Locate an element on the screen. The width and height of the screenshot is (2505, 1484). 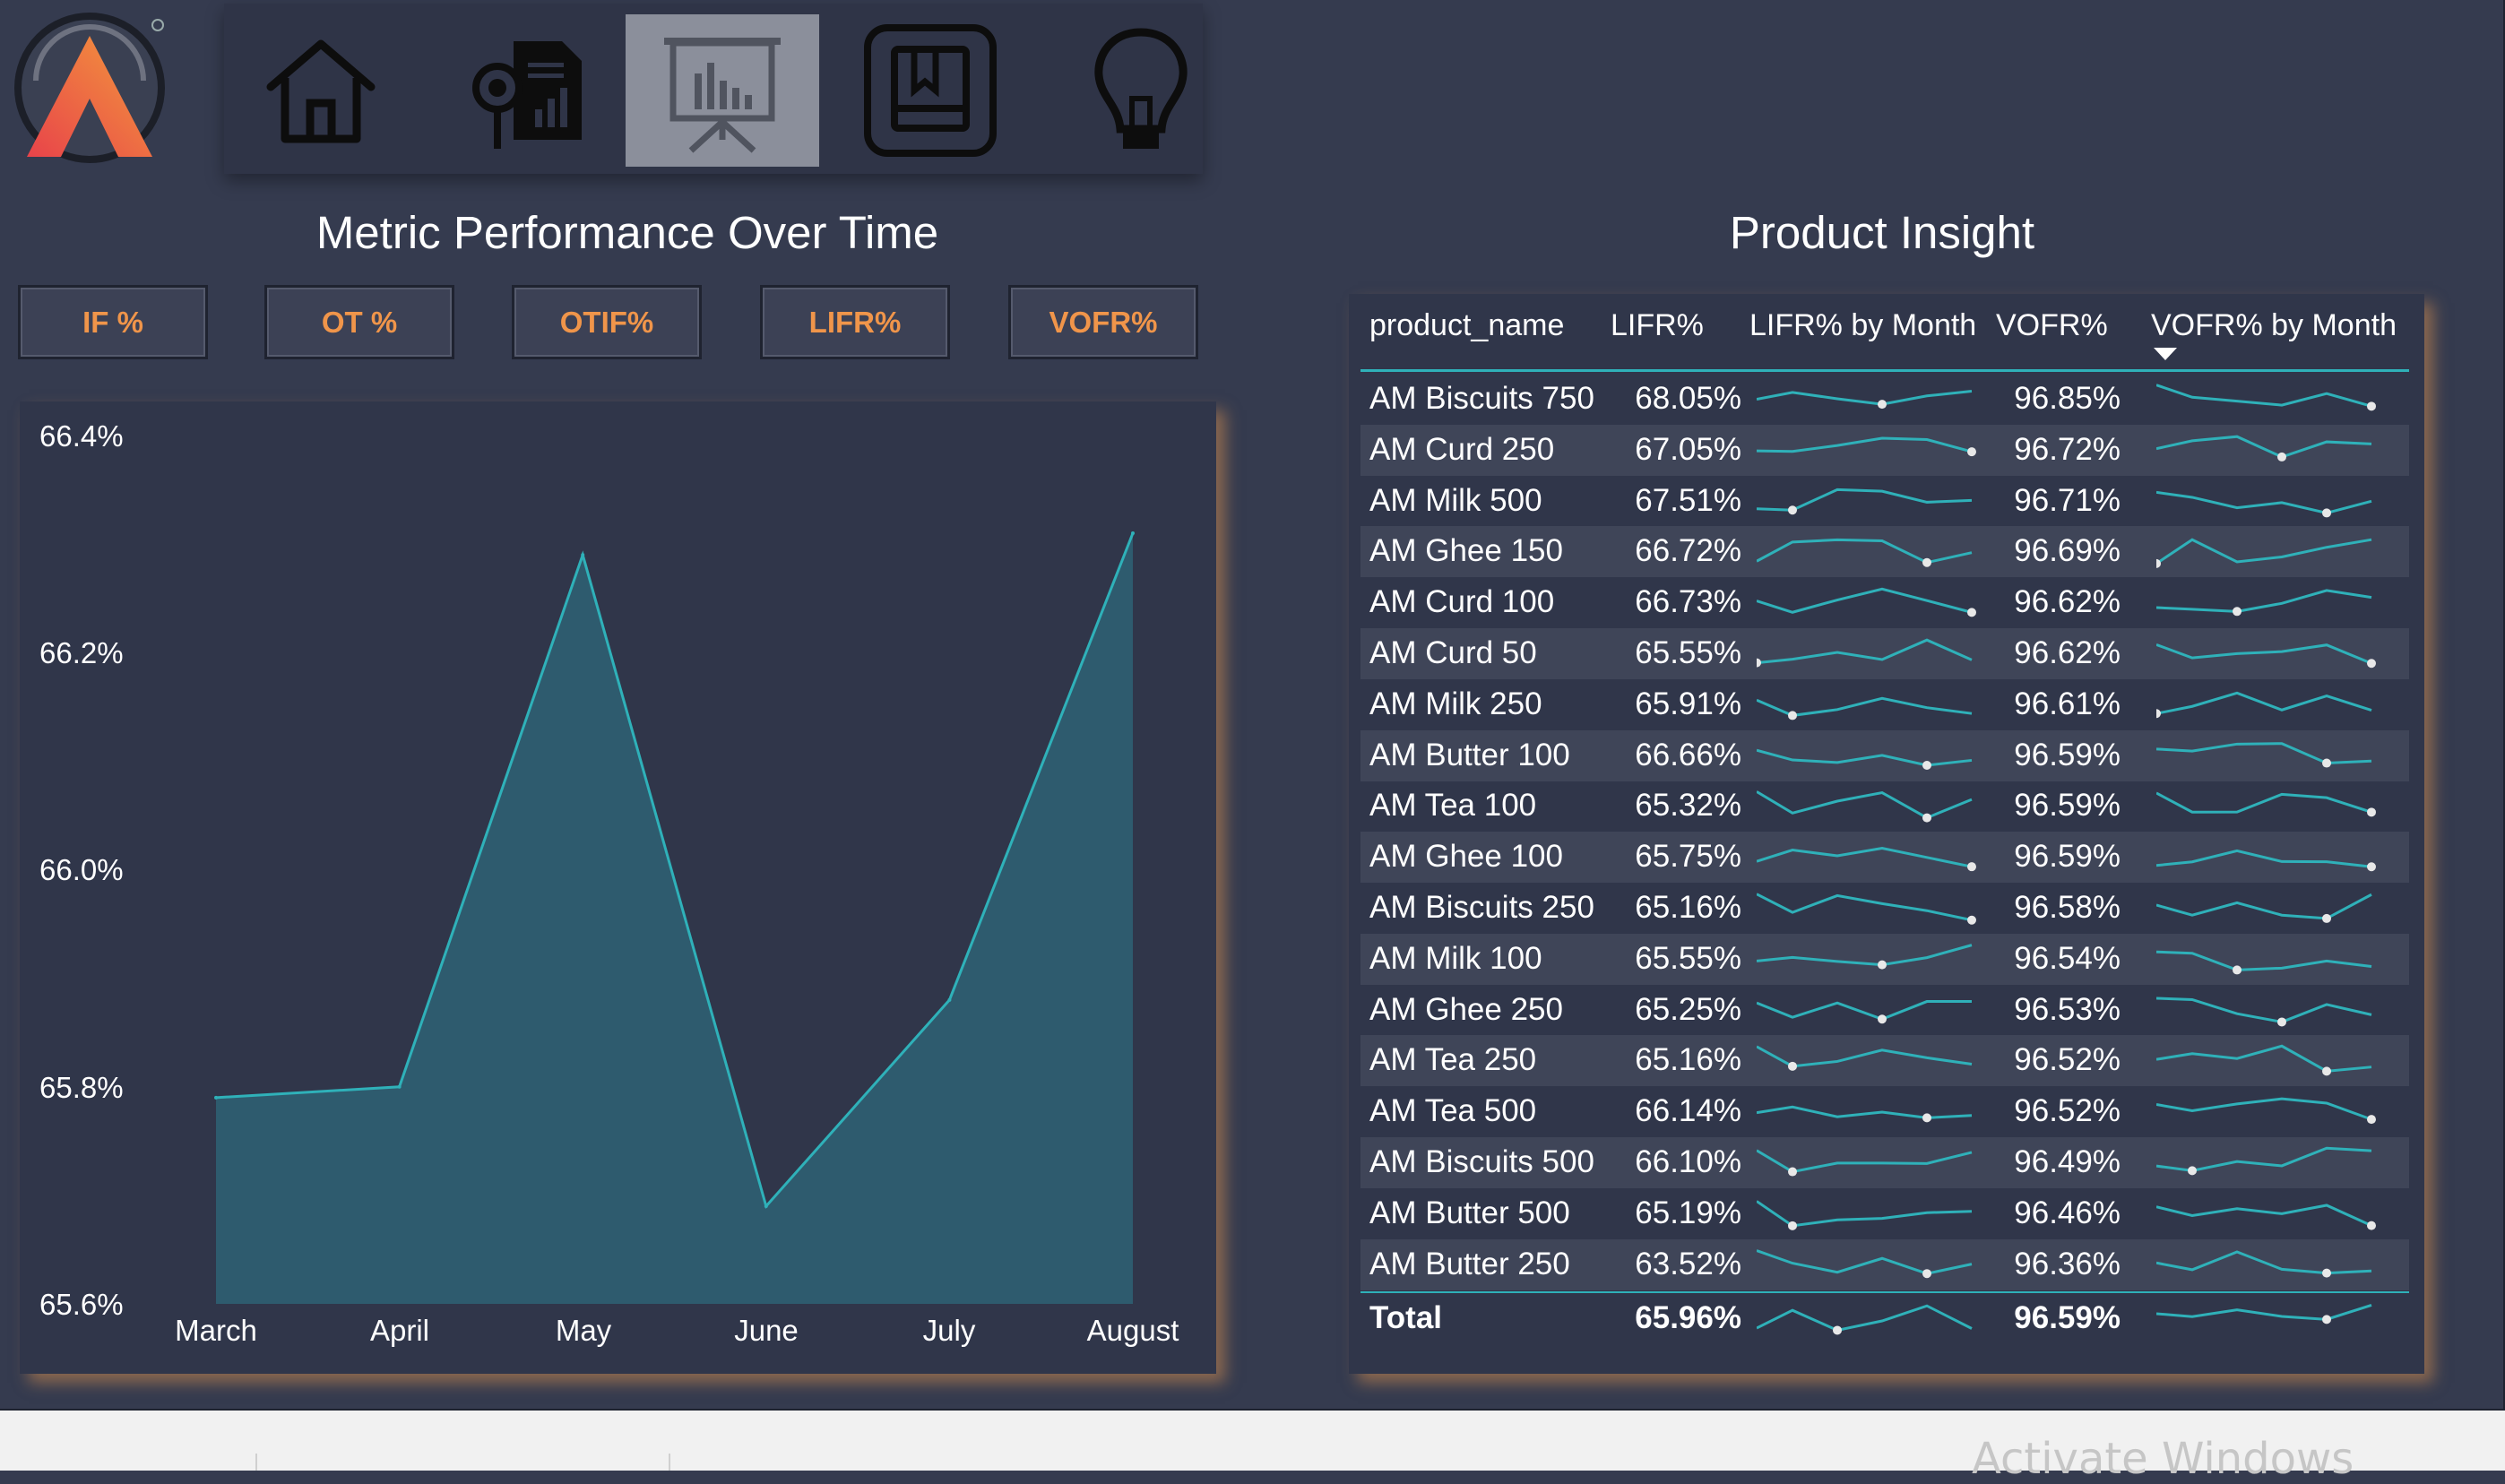
product-name-cell: AM Butter 100 is located at coordinates (1469, 754).